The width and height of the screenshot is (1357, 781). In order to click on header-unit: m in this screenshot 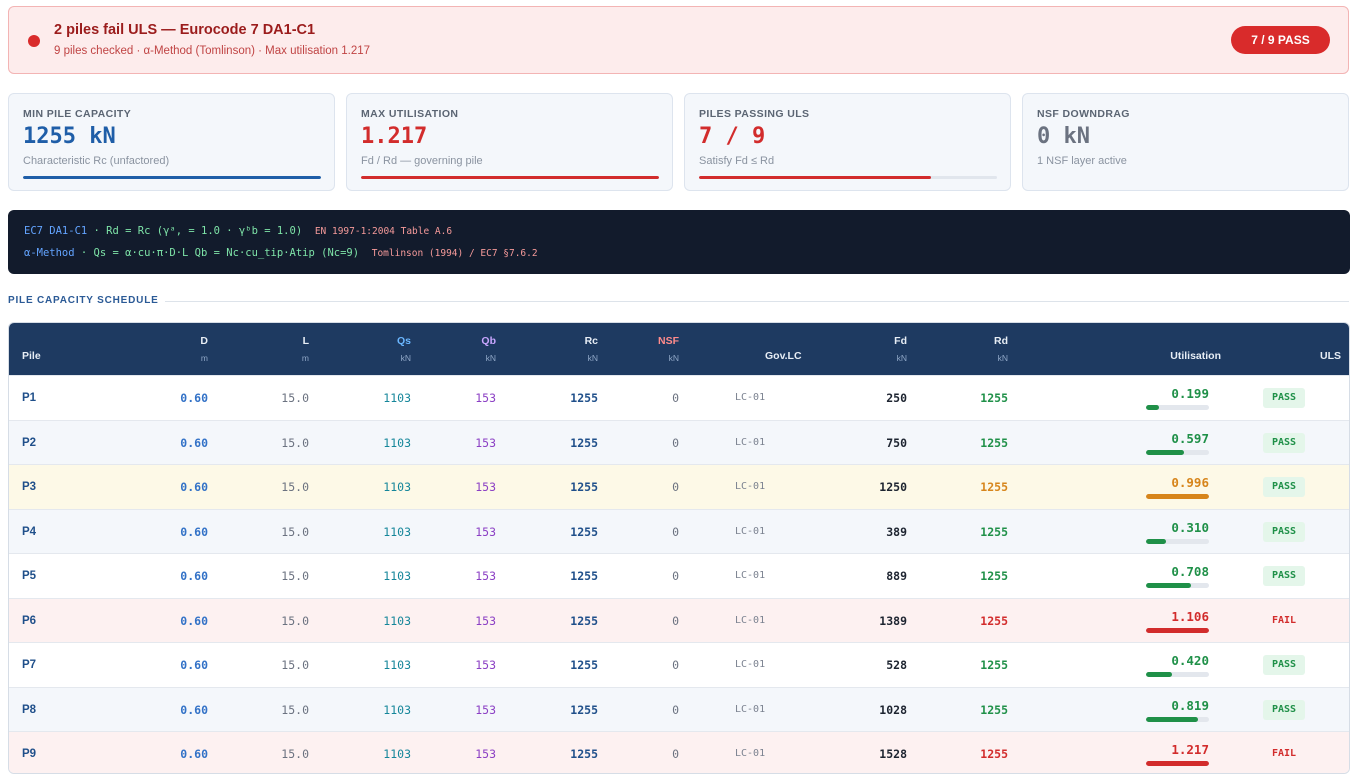, I will do `click(305, 358)`.